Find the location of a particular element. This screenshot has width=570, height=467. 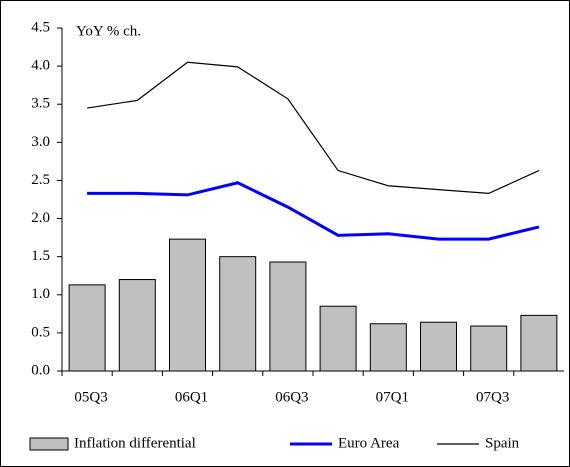

y-tick-label: 3.5 is located at coordinates (40, 104).